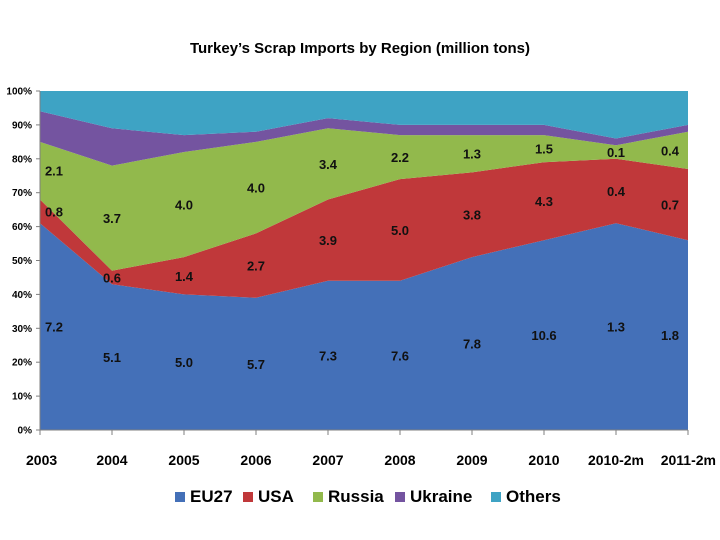 This screenshot has height=540, width=720. I want to click on data-label-usa: 1.4, so click(184, 276).